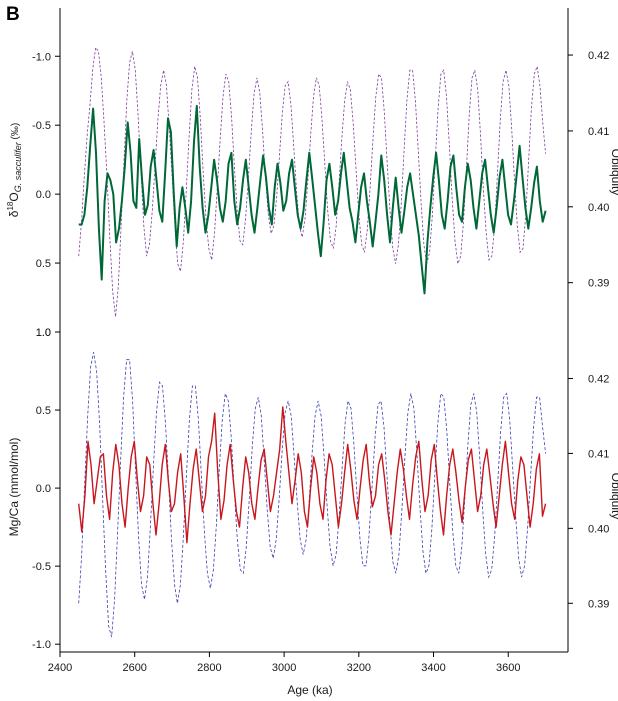  Describe the element at coordinates (13, 14) in the screenshot. I see `panel-letter: B` at that location.